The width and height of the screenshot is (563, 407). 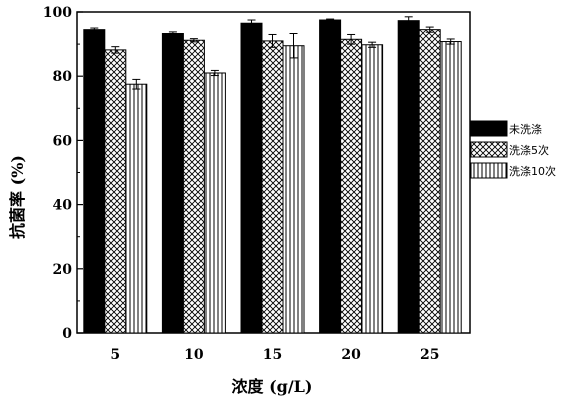 What do you see at coordinates (115, 355) in the screenshot?
I see `x-tick-label: 5` at bounding box center [115, 355].